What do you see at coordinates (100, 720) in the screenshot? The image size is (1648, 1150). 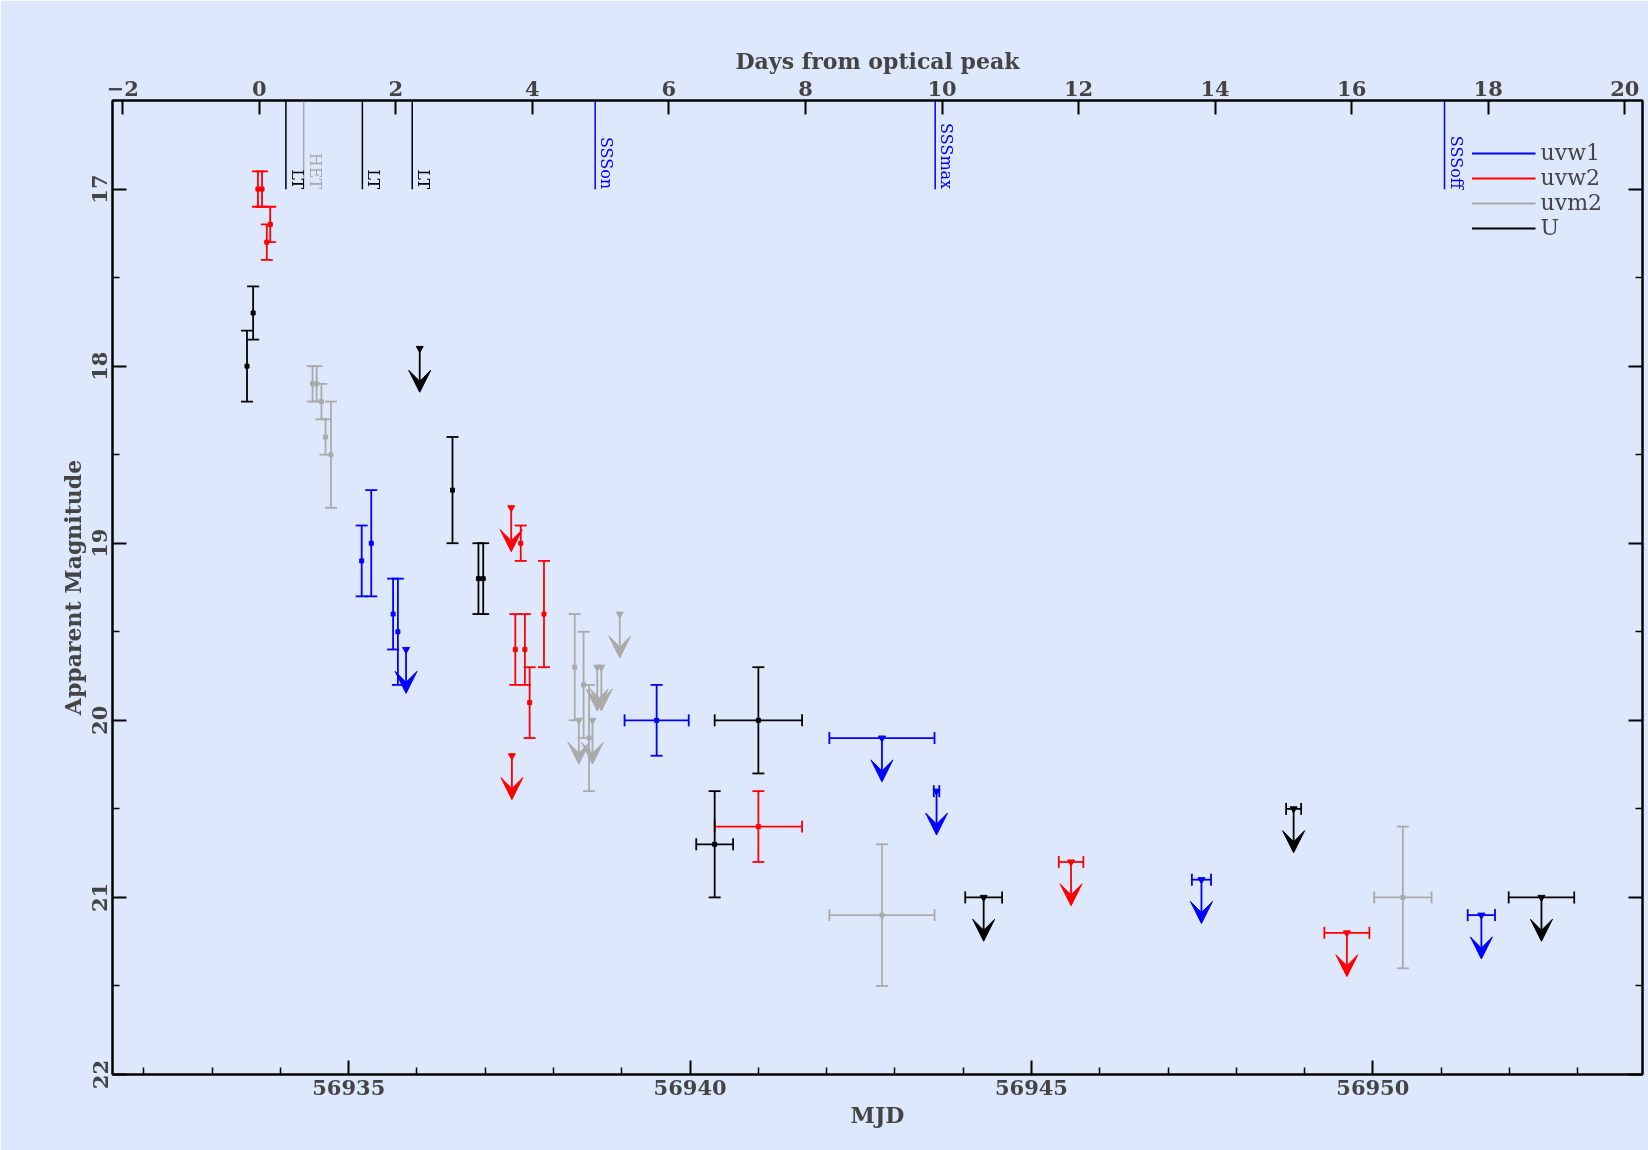 I see `y-tick-label: 20` at bounding box center [100, 720].